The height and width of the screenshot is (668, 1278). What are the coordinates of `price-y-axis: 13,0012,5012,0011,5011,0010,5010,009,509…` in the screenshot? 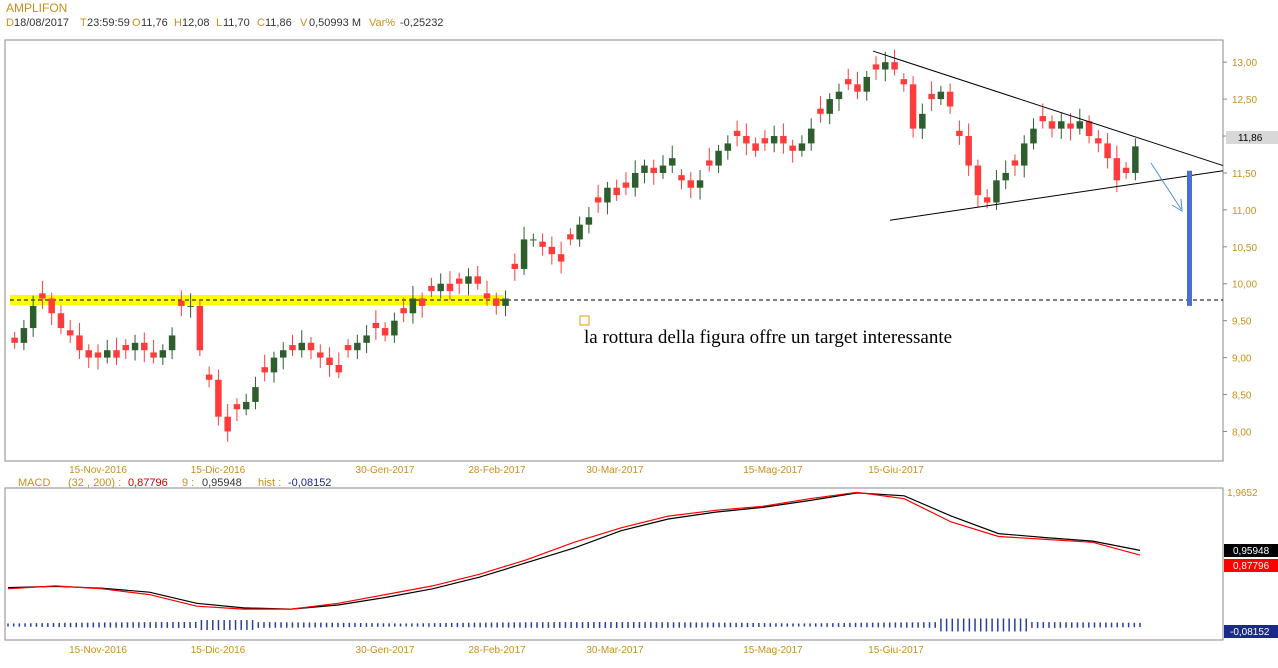 It's located at (1240, 248).